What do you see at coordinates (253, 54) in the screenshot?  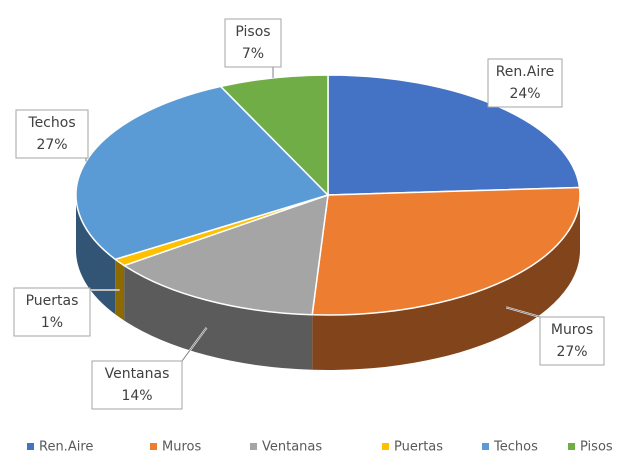 I see `label-value: 7%` at bounding box center [253, 54].